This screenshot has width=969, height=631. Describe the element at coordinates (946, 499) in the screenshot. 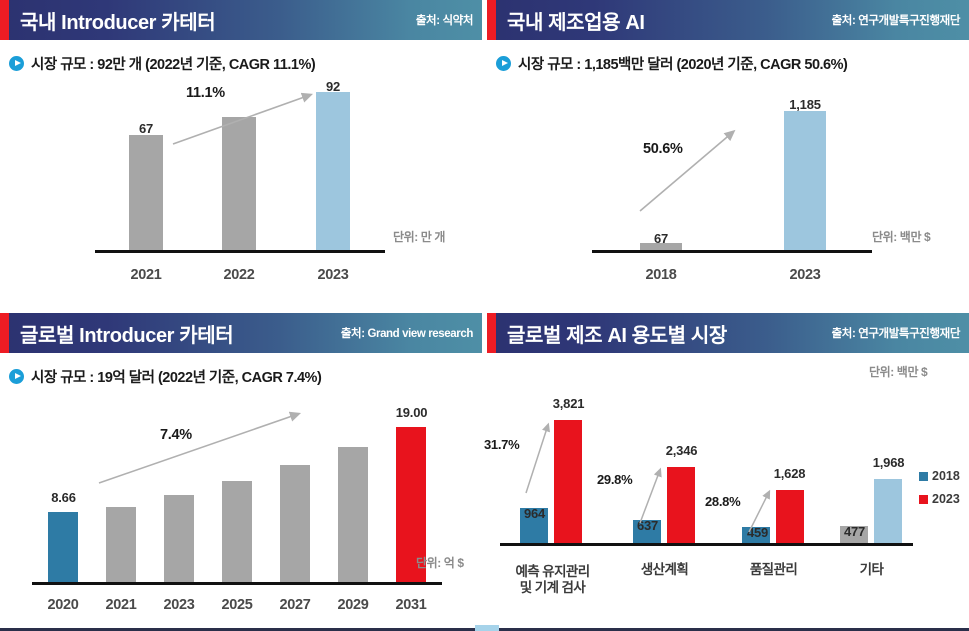

I see `legend-label-2023: 2023` at that location.